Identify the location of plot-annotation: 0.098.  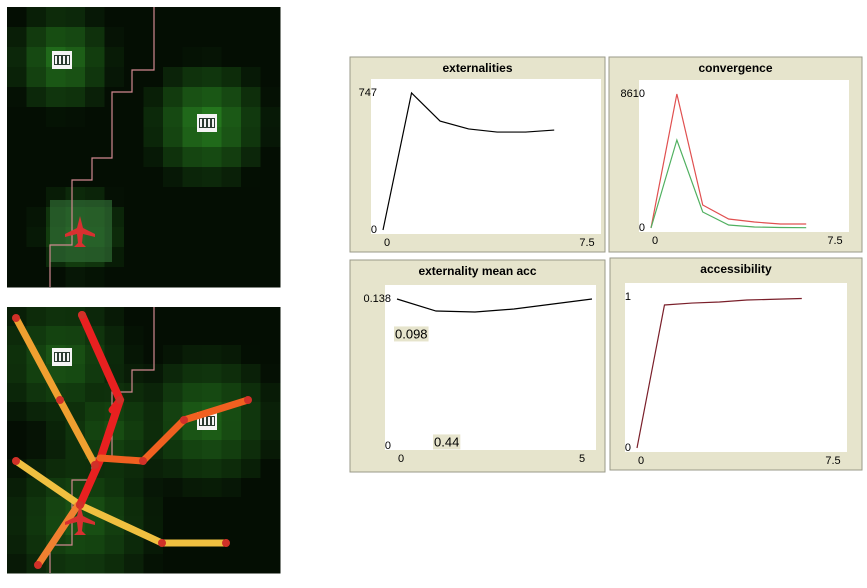
(411, 333).